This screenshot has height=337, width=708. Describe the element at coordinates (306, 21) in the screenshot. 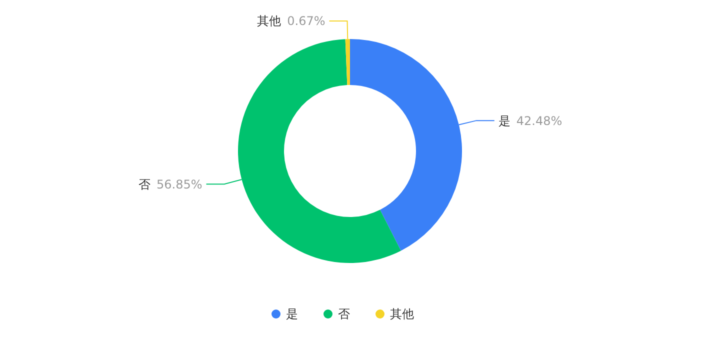

I see `data-label: 0.67%` at that location.